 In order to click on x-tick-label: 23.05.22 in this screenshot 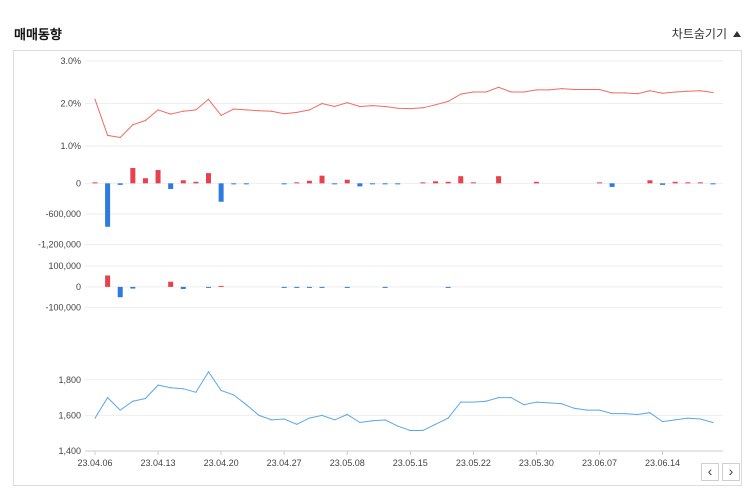, I will do `click(473, 463)`.